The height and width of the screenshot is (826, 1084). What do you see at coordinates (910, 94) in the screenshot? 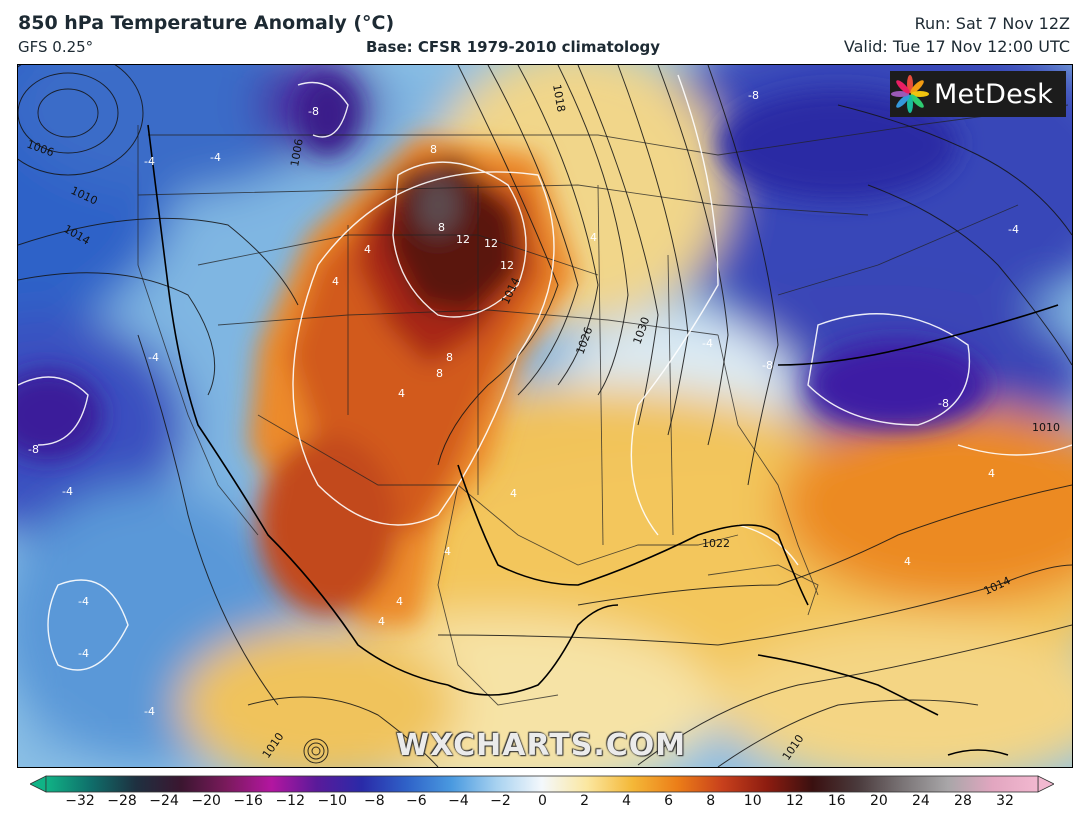
I see `pinwheel-logo-icon` at bounding box center [910, 94].